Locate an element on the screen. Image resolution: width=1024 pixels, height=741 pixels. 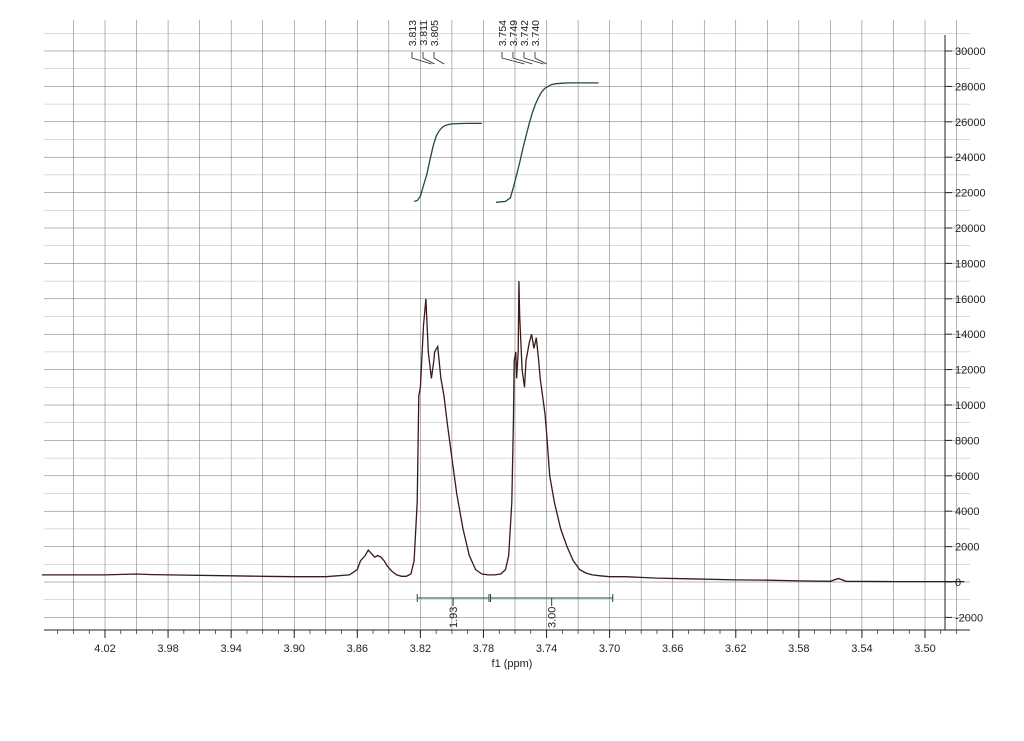
peak-label: 3.742 is located at coordinates (525, 33).